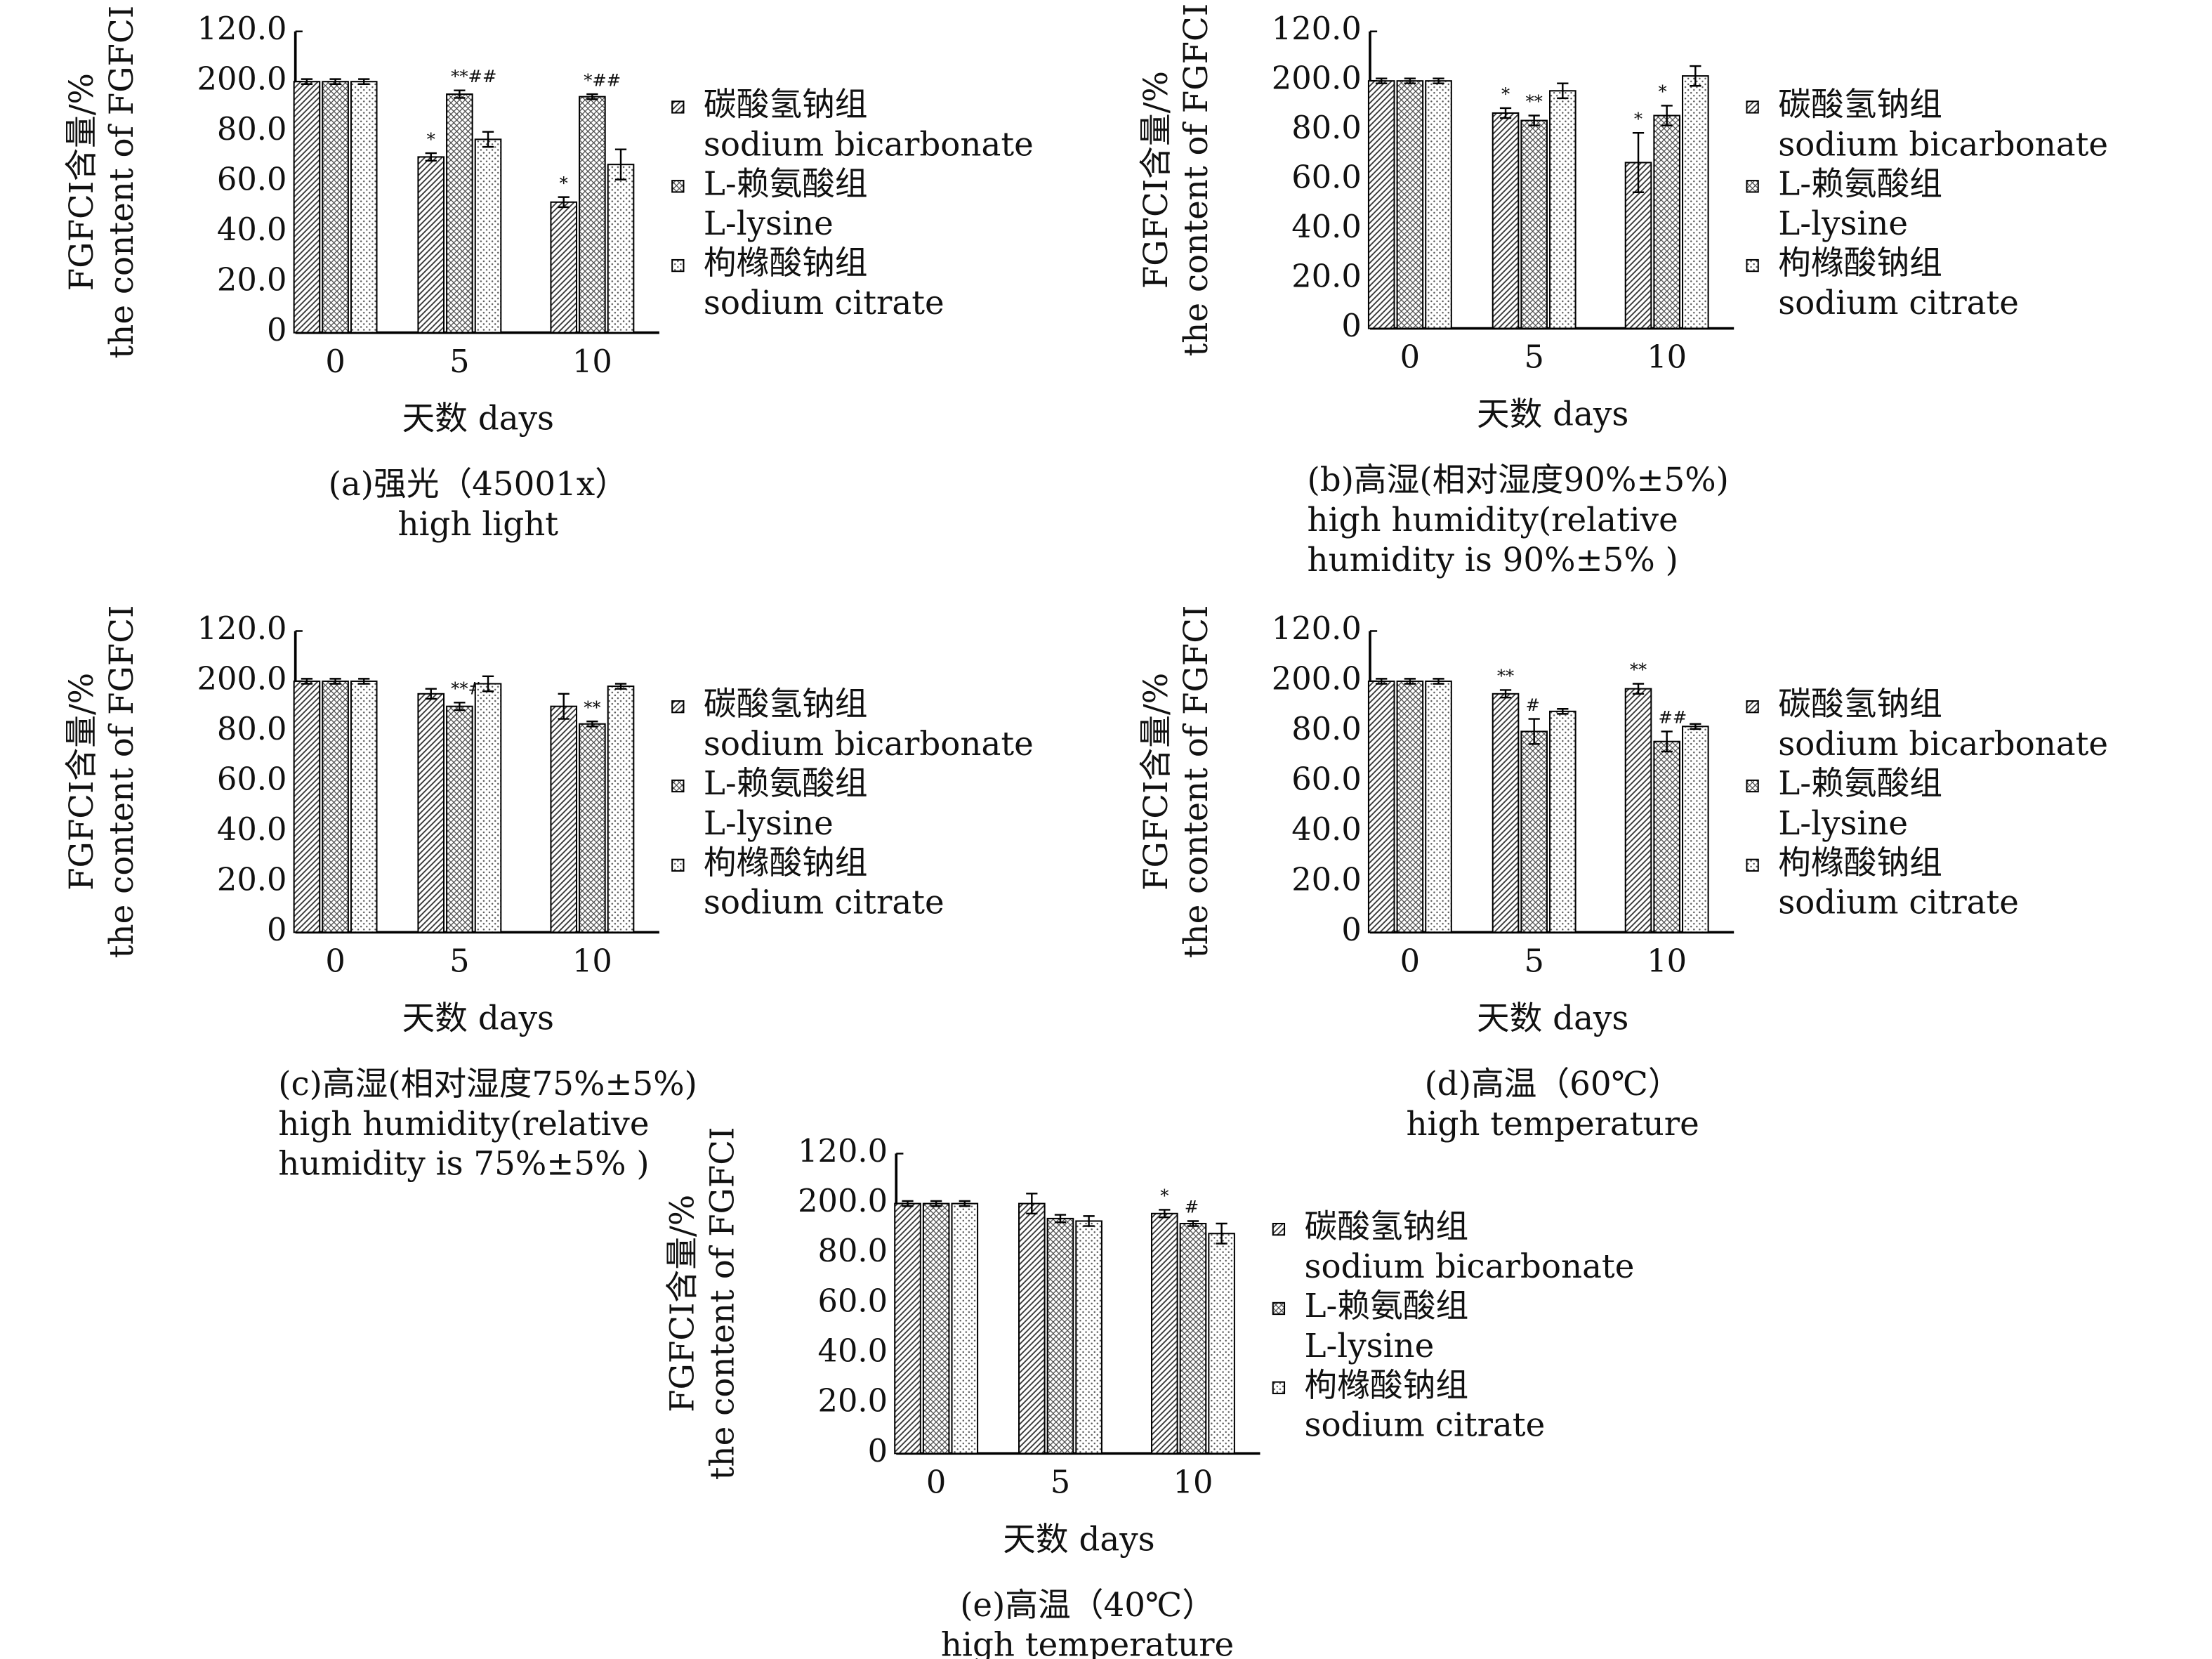 The image size is (2212, 1659). I want to click on y-tick-label: 120.0, so click(1317, 29).